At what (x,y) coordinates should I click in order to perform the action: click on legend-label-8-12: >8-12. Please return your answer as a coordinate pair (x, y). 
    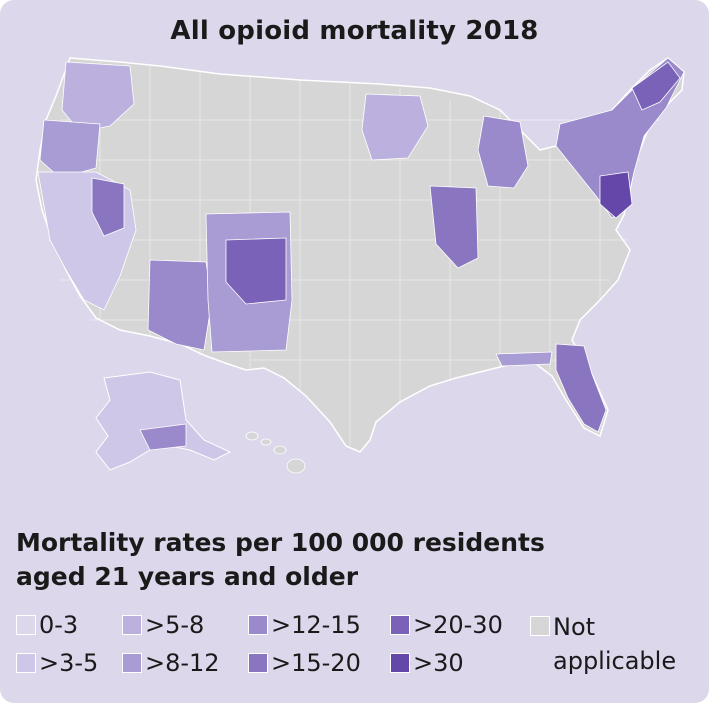
    Looking at the image, I should click on (182, 663).